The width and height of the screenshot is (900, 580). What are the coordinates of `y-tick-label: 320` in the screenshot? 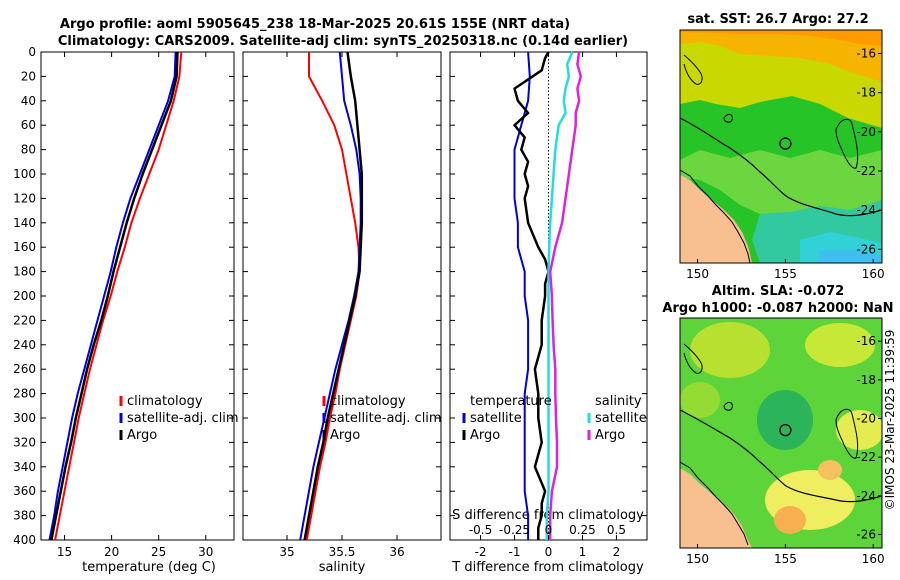 It's located at (24, 442).